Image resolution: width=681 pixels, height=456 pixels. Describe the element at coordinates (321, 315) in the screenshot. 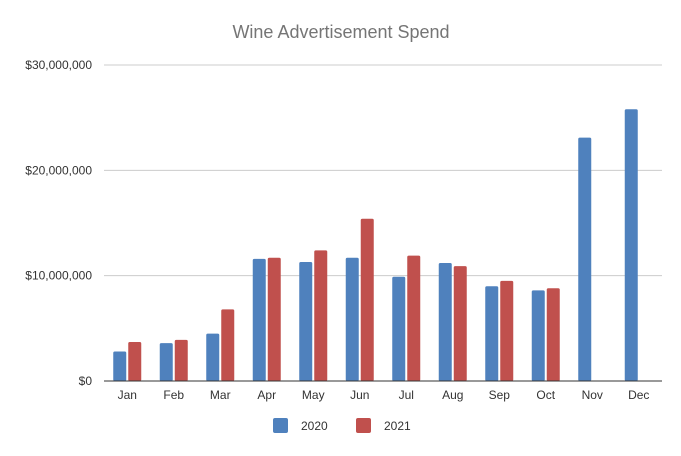

I see `bar-2021-may` at that location.